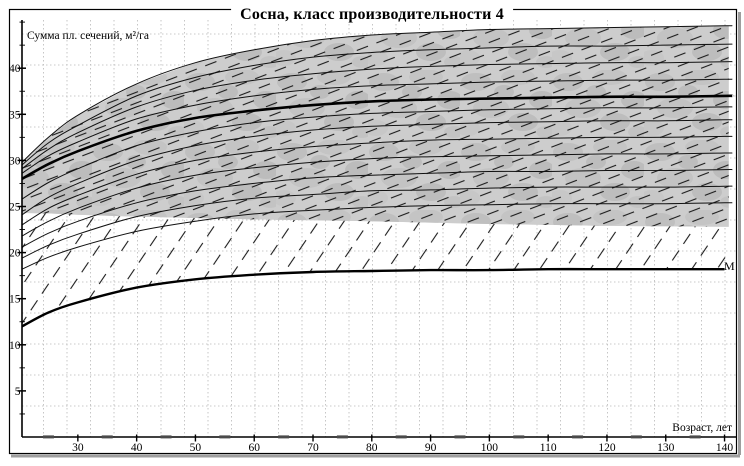 Image resolution: width=744 pixels, height=466 pixels. What do you see at coordinates (548, 448) in the screenshot?
I see `x-tick-label: 110` at bounding box center [548, 448].